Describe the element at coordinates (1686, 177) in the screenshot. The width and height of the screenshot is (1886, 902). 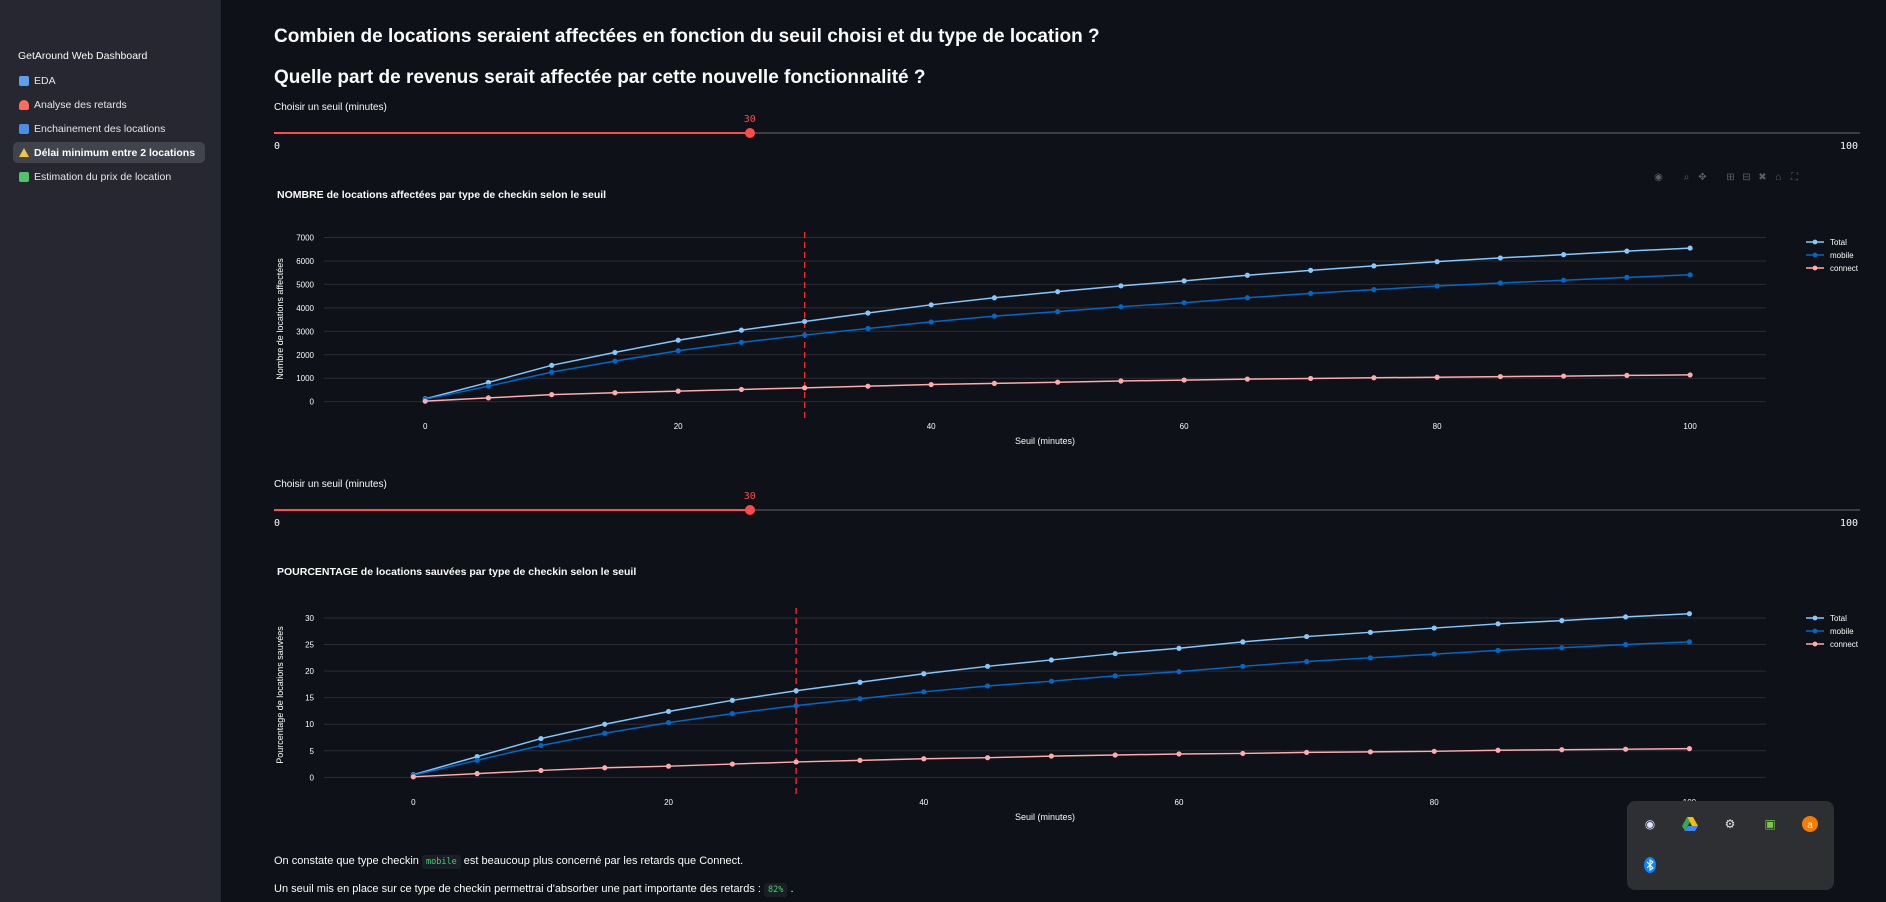
I see `zoom-icon: ⌕` at that location.